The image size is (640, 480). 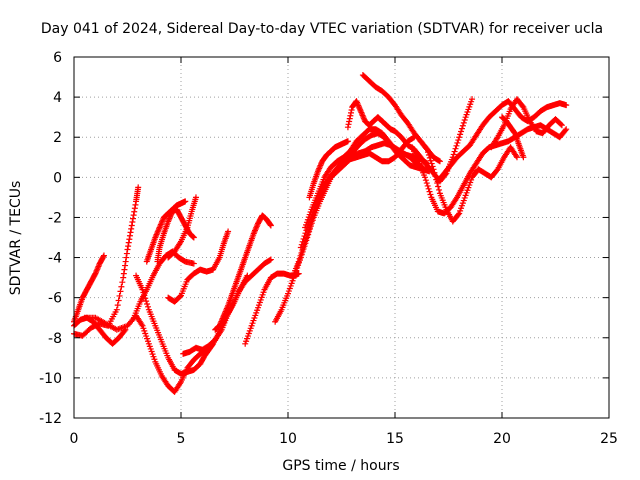 I want to click on series-arc3, so click(x=106, y=261).